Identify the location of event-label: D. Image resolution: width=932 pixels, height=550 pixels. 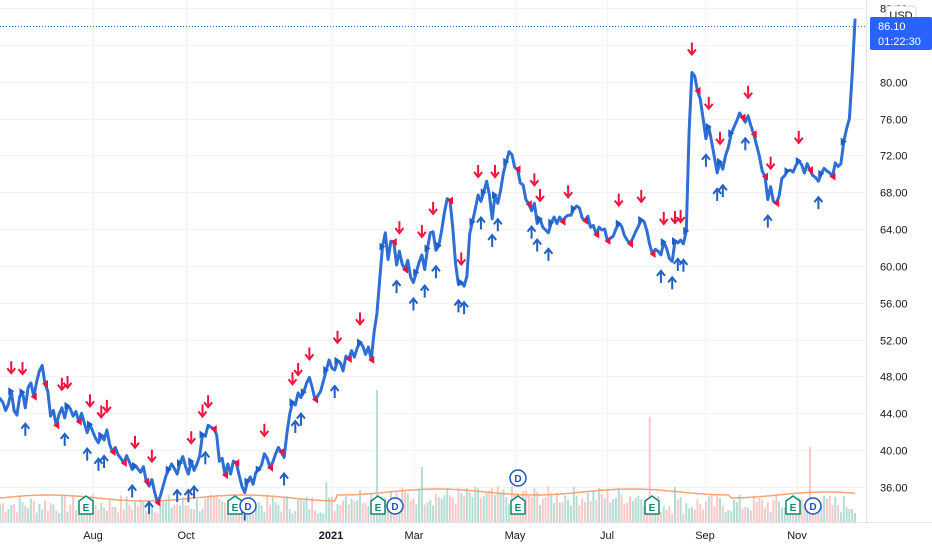
(812, 507).